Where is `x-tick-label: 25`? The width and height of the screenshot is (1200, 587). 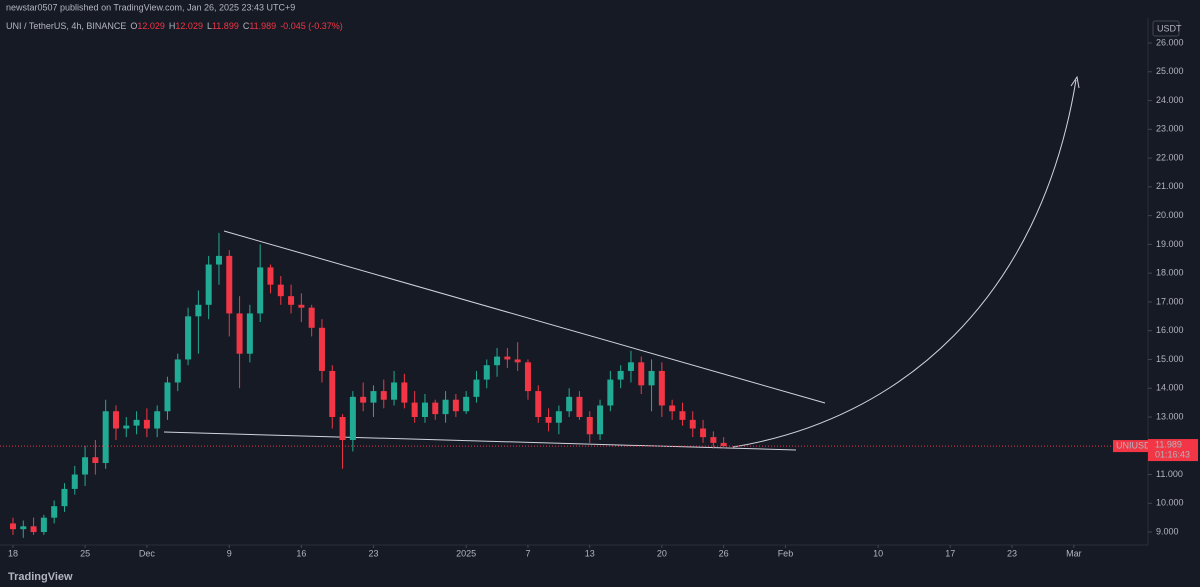 x-tick-label: 25 is located at coordinates (85, 553).